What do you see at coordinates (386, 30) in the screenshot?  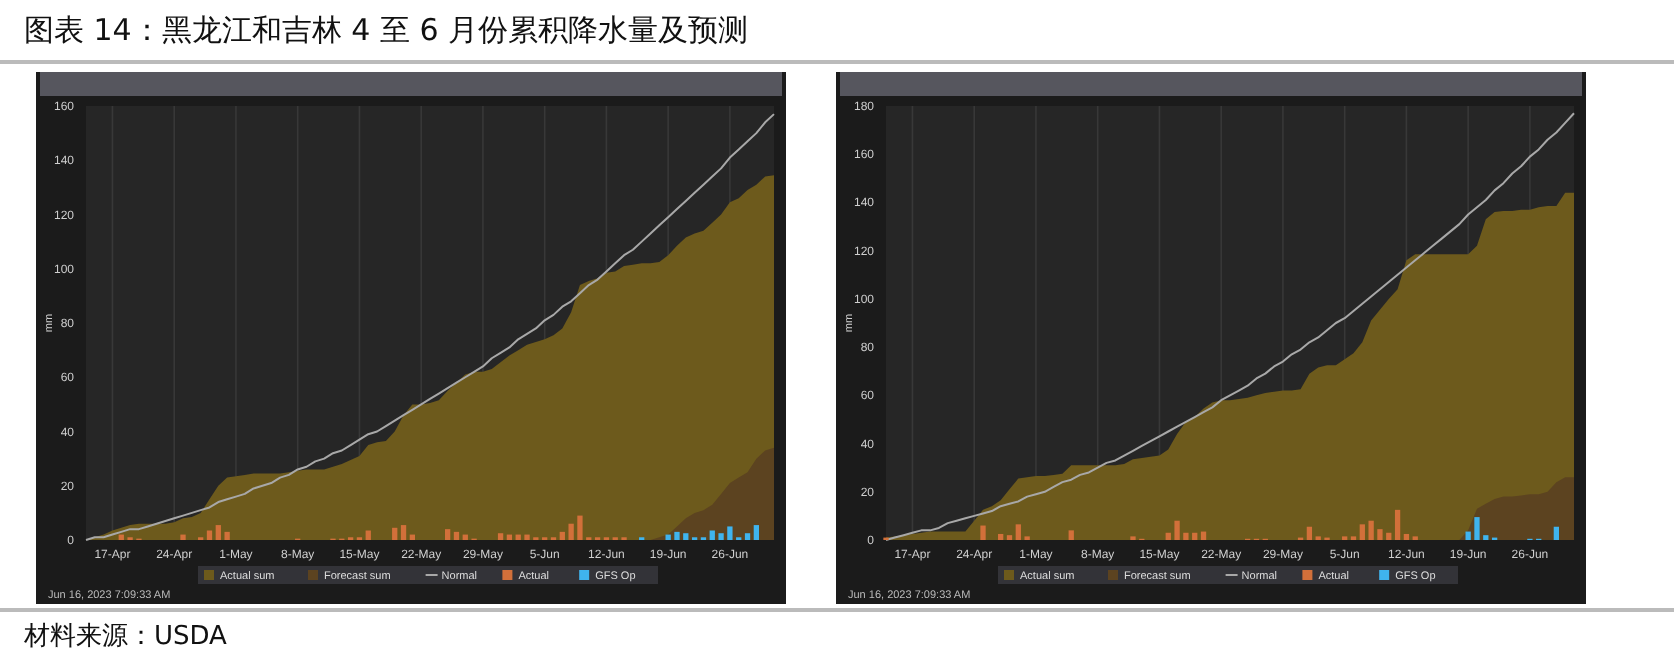 I see `chart-title: 图表 14：黑龙江和吉林 4 至 6 月份累积降水量及预测` at bounding box center [386, 30].